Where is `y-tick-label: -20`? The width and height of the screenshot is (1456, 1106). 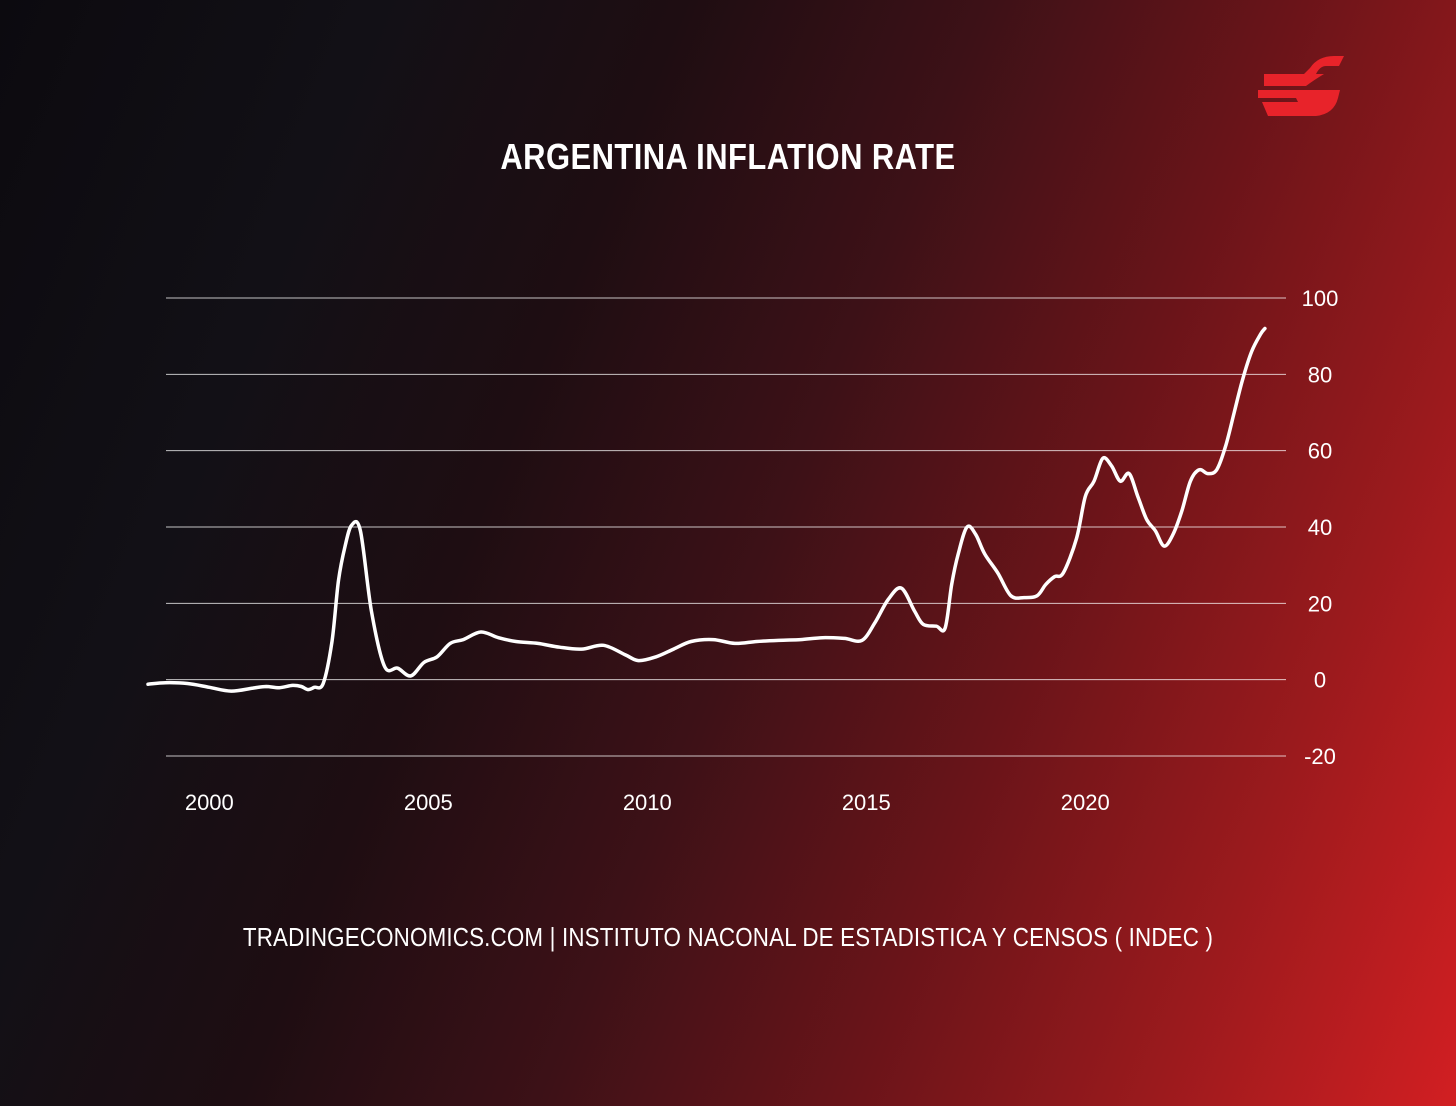
y-tick-label: -20 is located at coordinates (1320, 756).